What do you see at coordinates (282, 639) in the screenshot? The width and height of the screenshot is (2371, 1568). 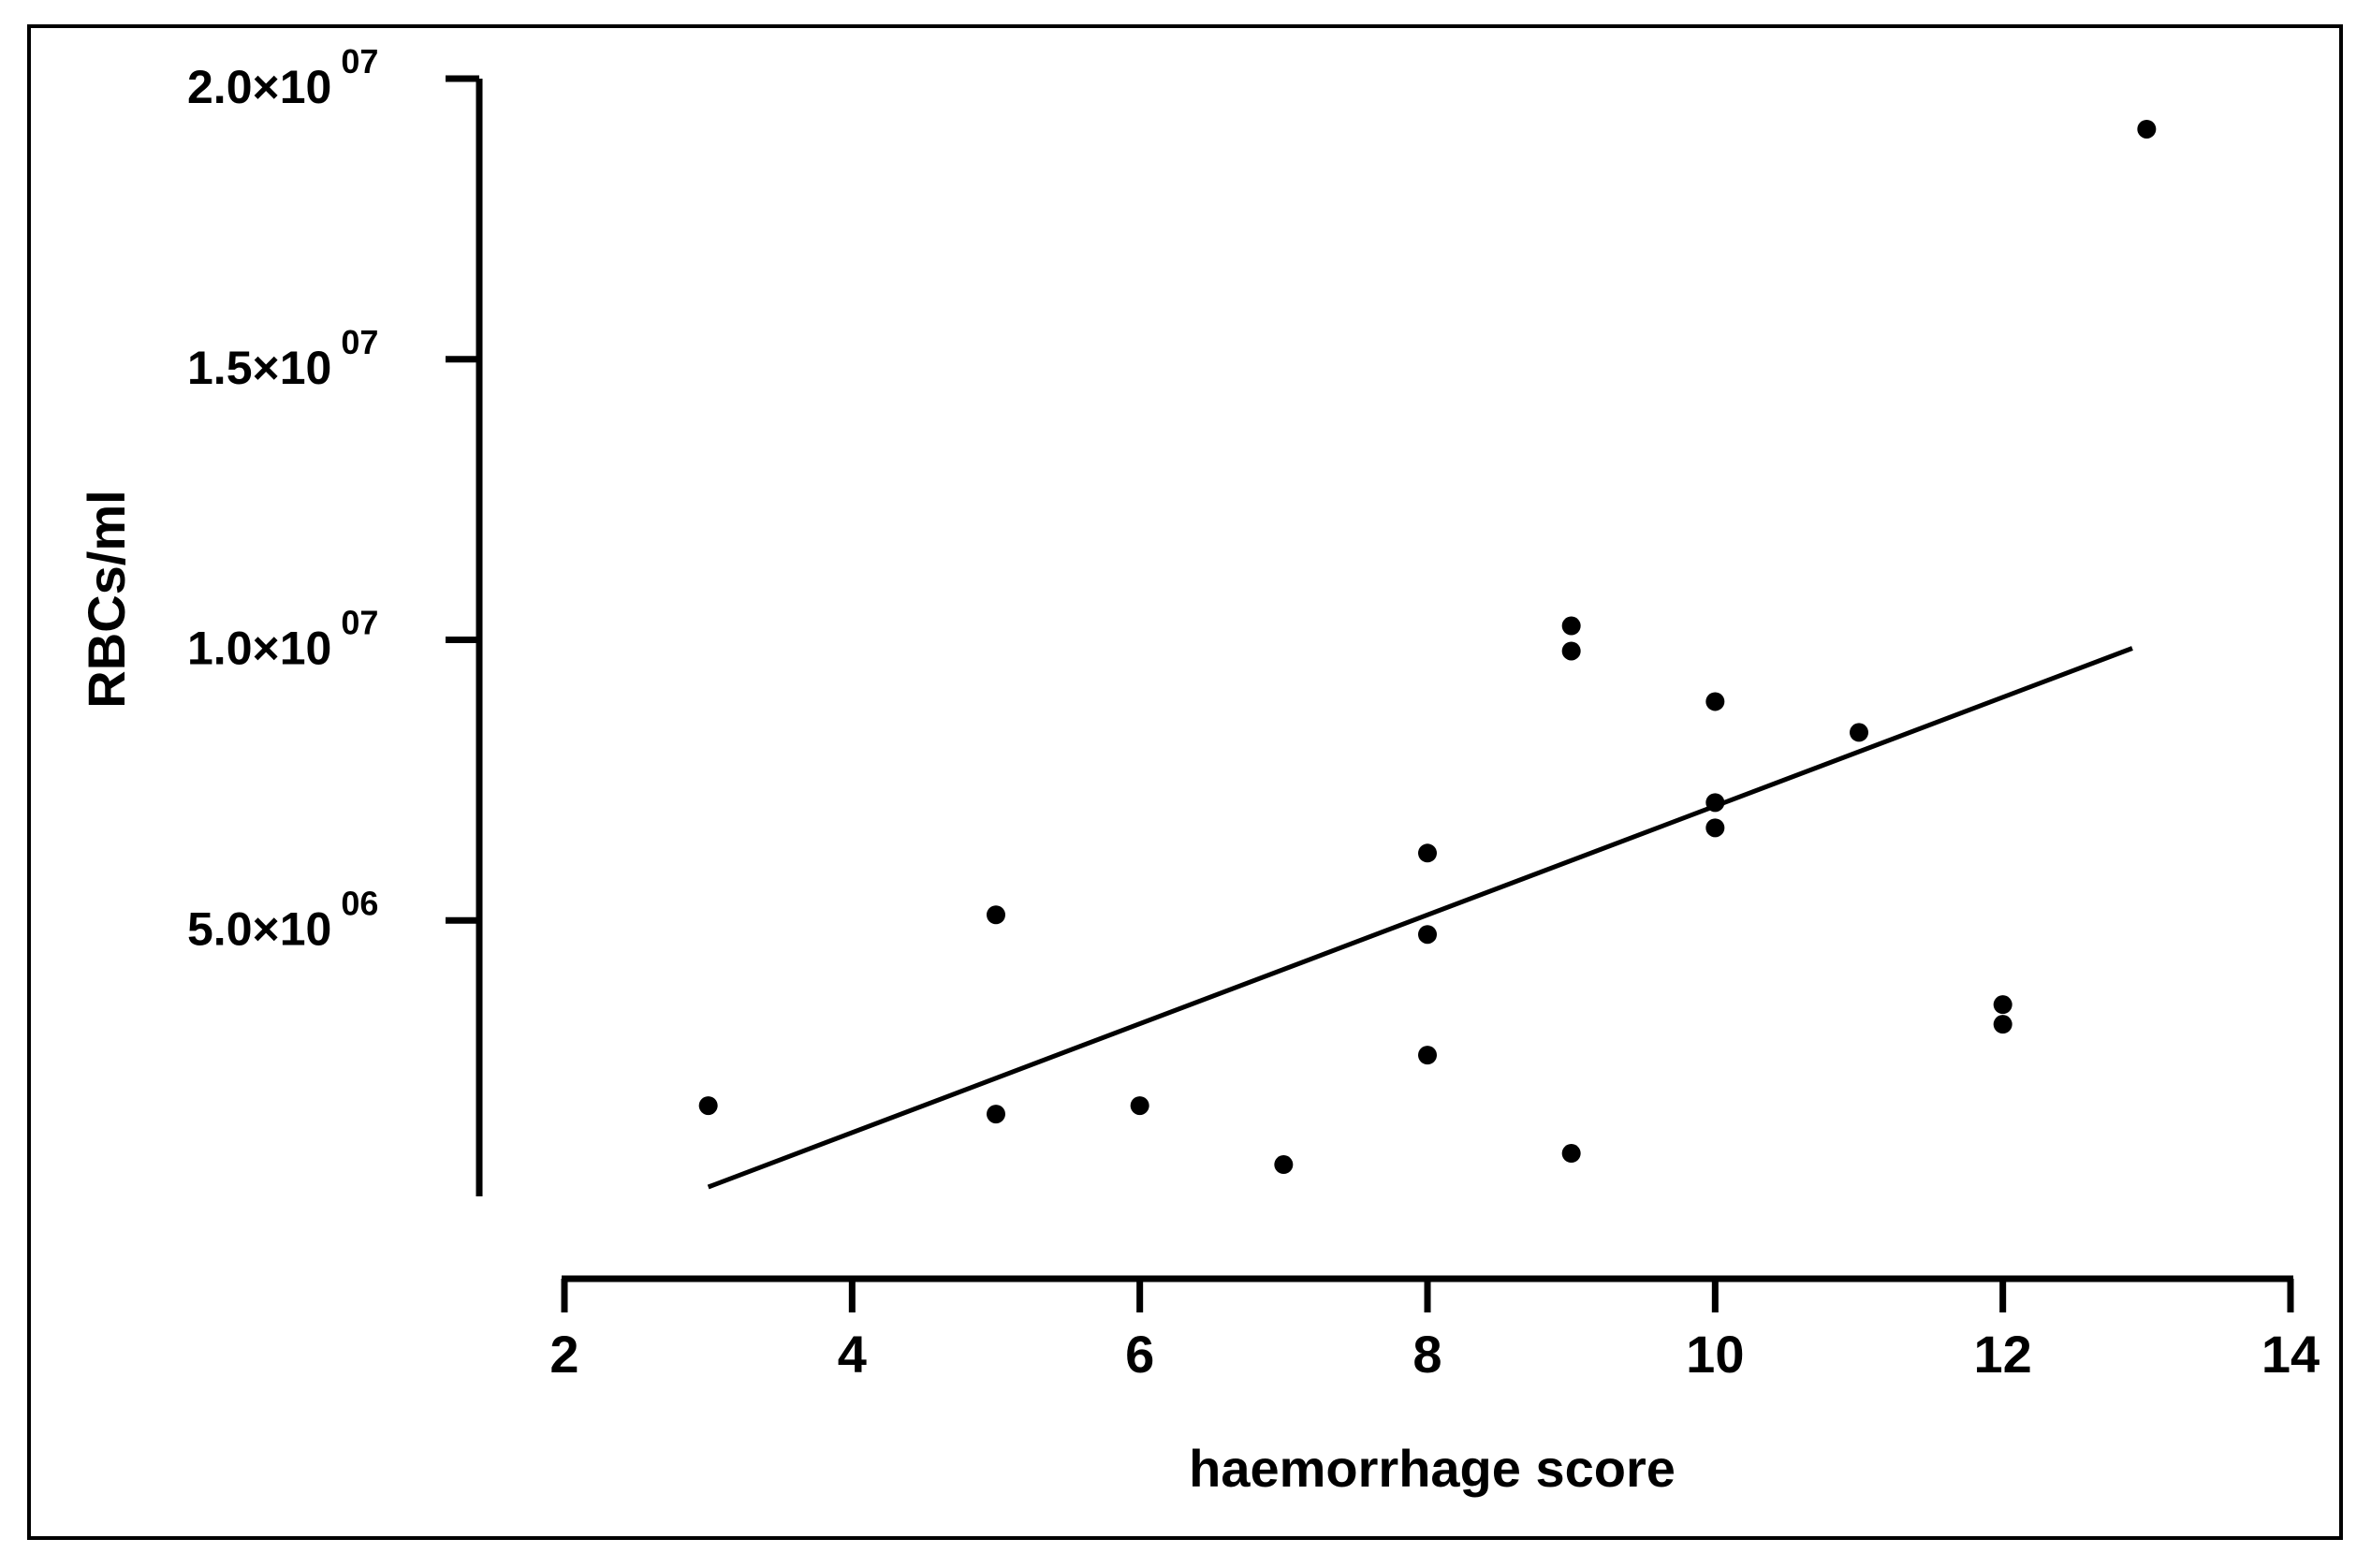 I see `y-tick-label: 1.0×10 07` at bounding box center [282, 639].